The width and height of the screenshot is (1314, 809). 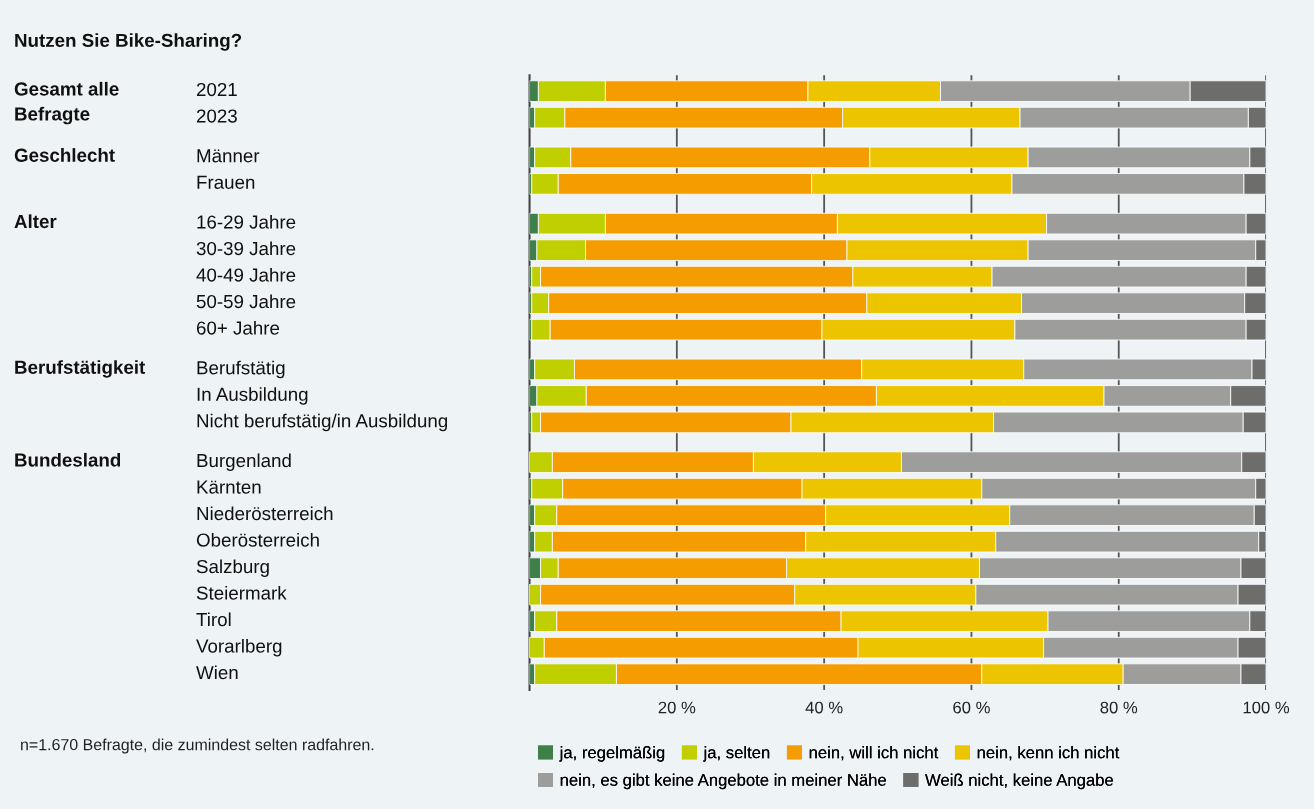 What do you see at coordinates (246, 301) in the screenshot?
I see `y-tick-label: 50-59 Jahre` at bounding box center [246, 301].